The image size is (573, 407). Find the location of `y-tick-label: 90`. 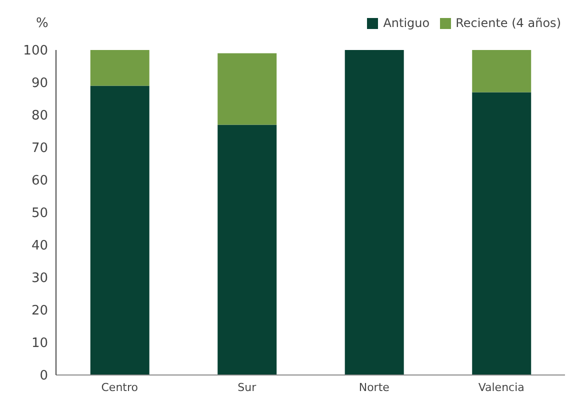

y-tick-label: 90 is located at coordinates (39, 84).